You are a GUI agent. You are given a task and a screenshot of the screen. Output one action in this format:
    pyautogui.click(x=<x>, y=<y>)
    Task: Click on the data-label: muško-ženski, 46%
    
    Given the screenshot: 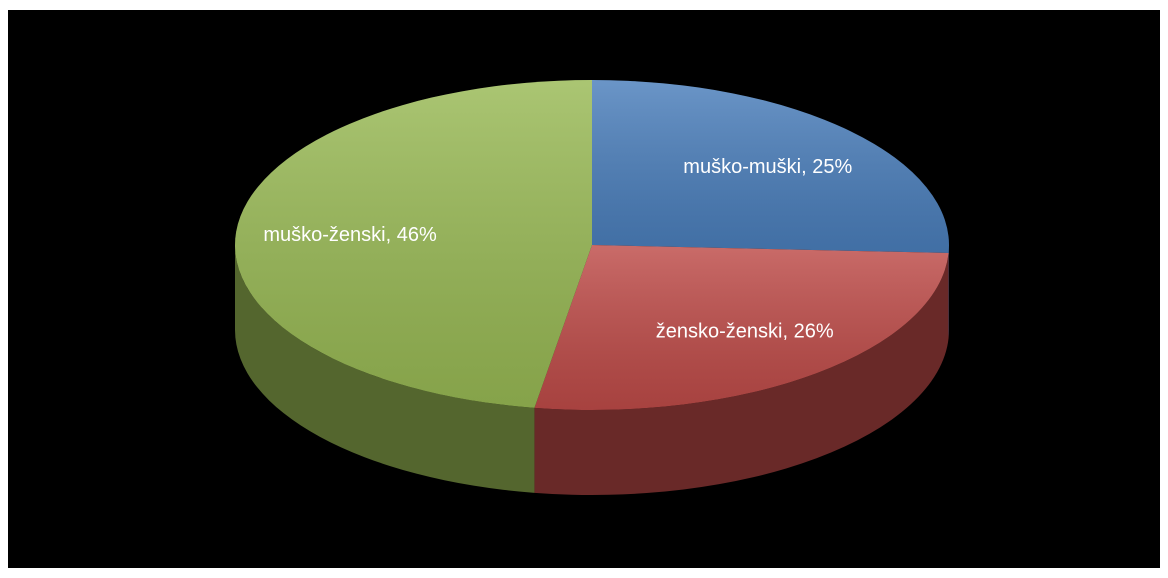 What is the action you would take?
    pyautogui.click(x=350, y=235)
    